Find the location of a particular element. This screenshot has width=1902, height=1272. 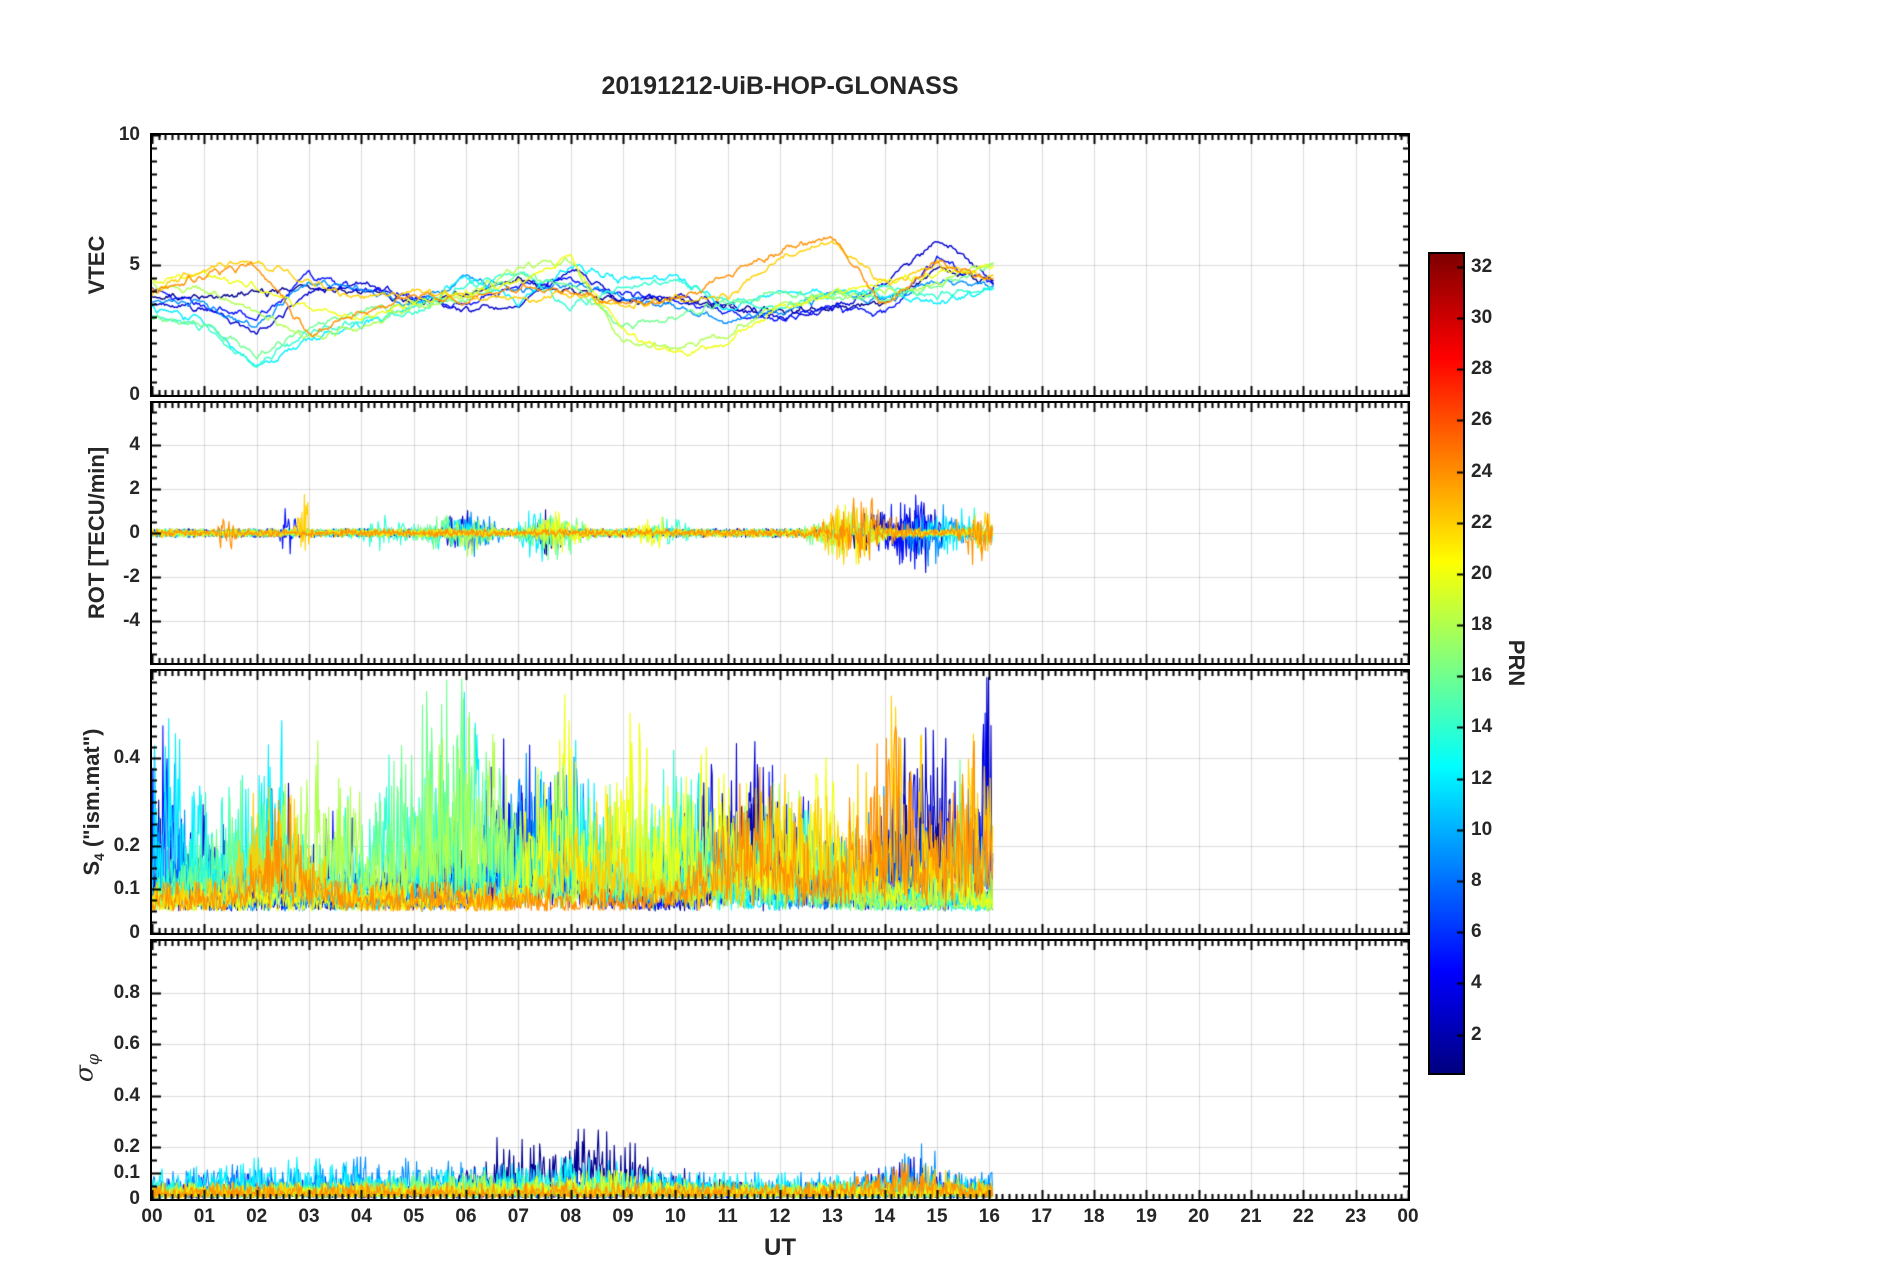

x-tick-label: 03 is located at coordinates (309, 1216).